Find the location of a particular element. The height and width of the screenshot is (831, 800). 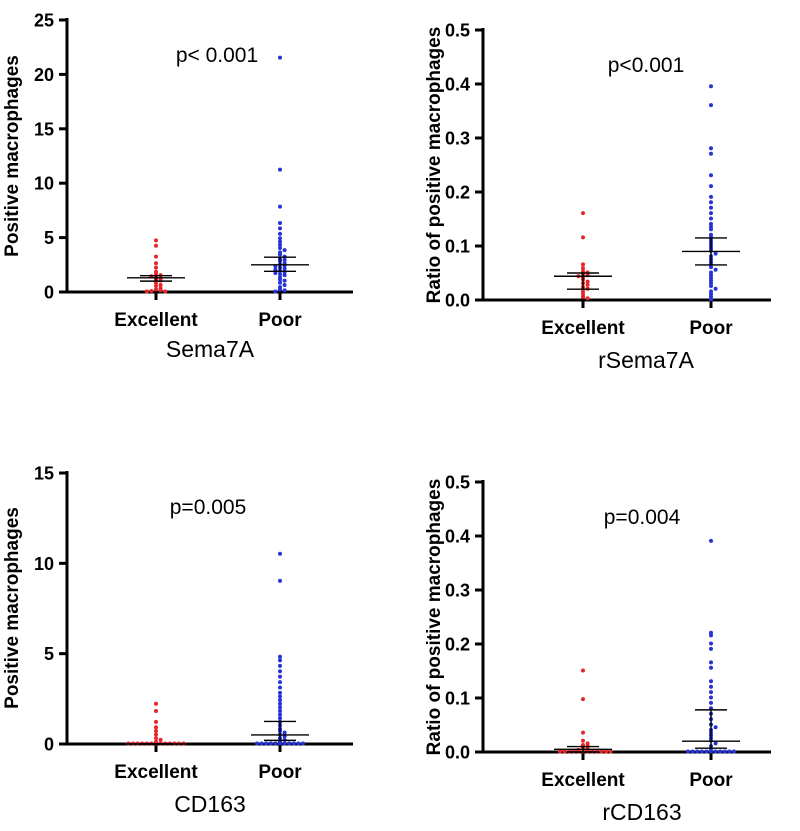

p-value-annotation: p=0.004 is located at coordinates (642, 517).